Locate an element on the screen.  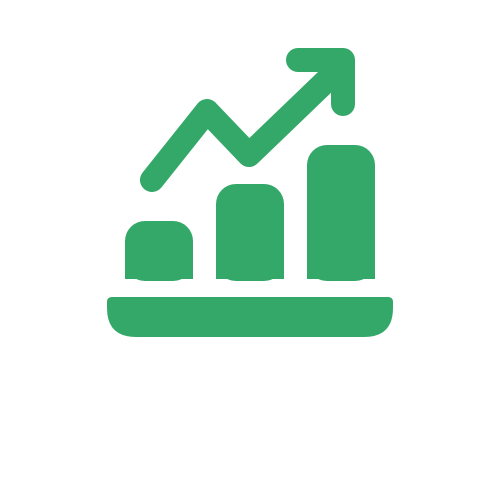
bar-large-base is located at coordinates (341, 264).